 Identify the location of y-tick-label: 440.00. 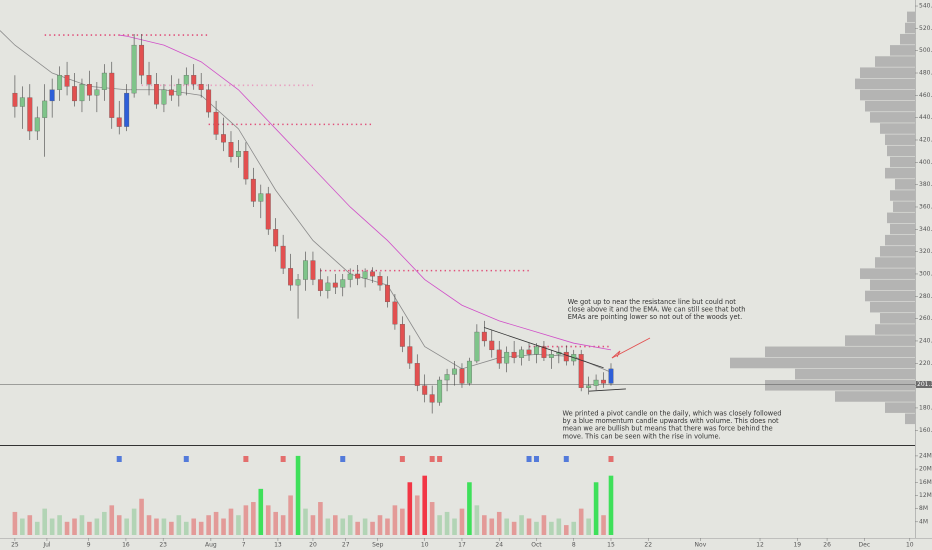
(925, 117).